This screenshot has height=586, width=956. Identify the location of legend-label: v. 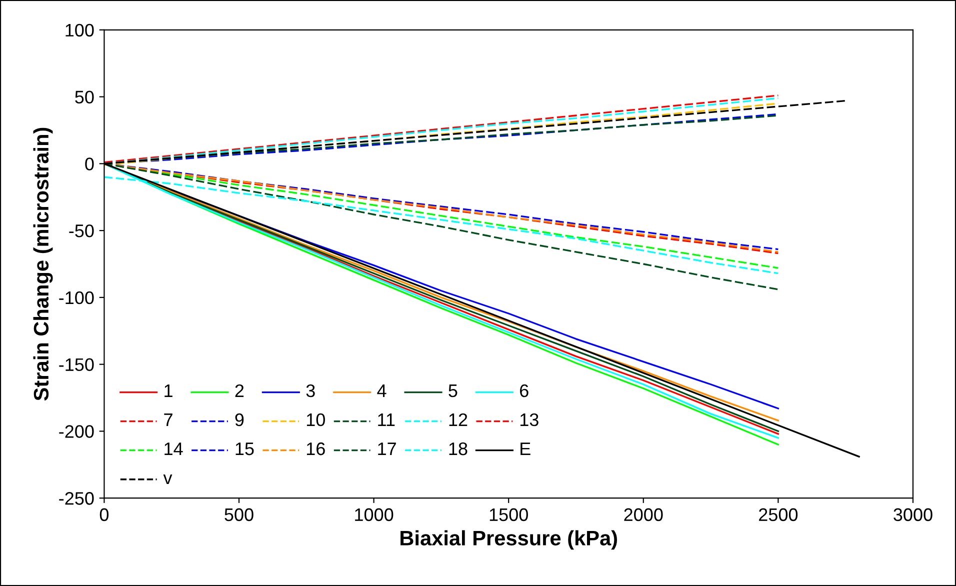
(167, 479).